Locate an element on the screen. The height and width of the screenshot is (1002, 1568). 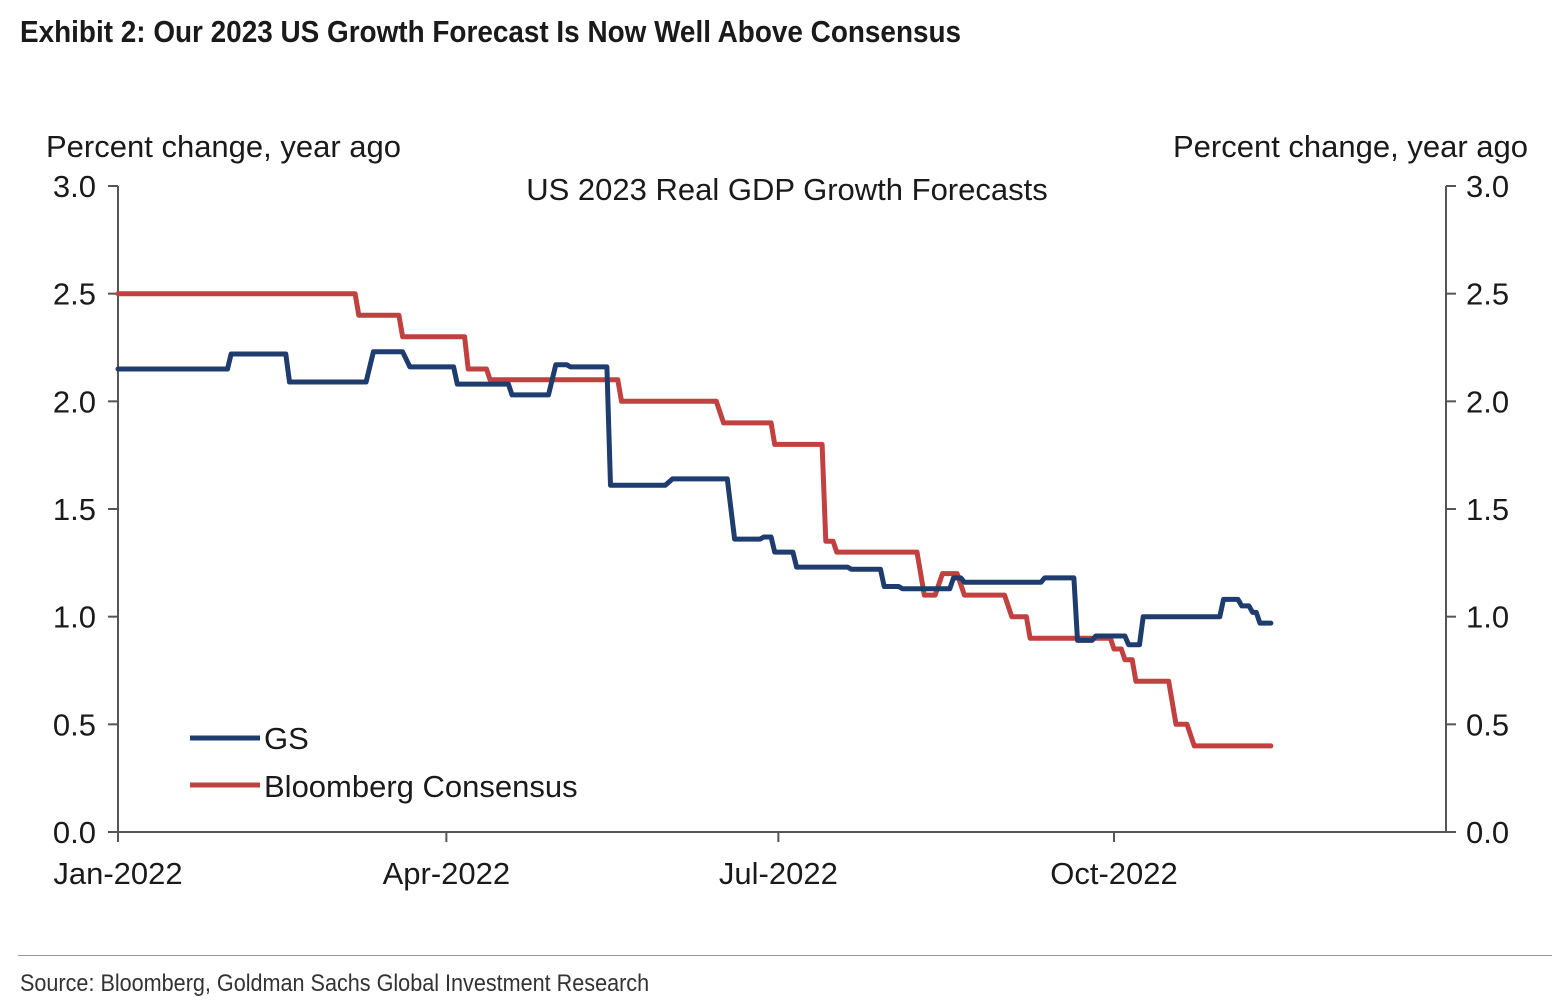
y-axis-label-left: Percent change, year ago is located at coordinates (223, 146).